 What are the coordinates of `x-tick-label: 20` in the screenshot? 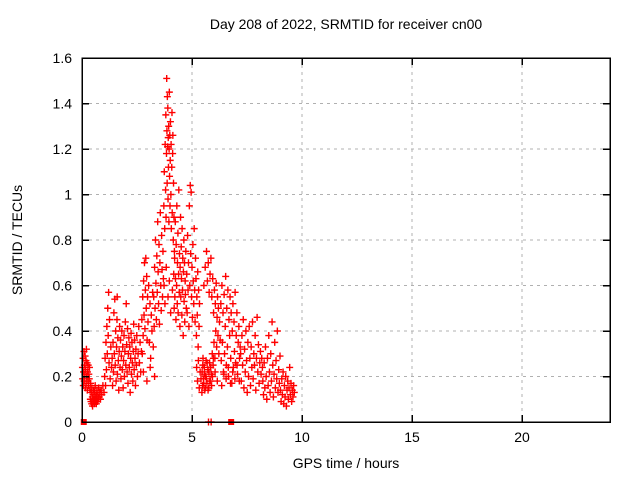 It's located at (522, 437).